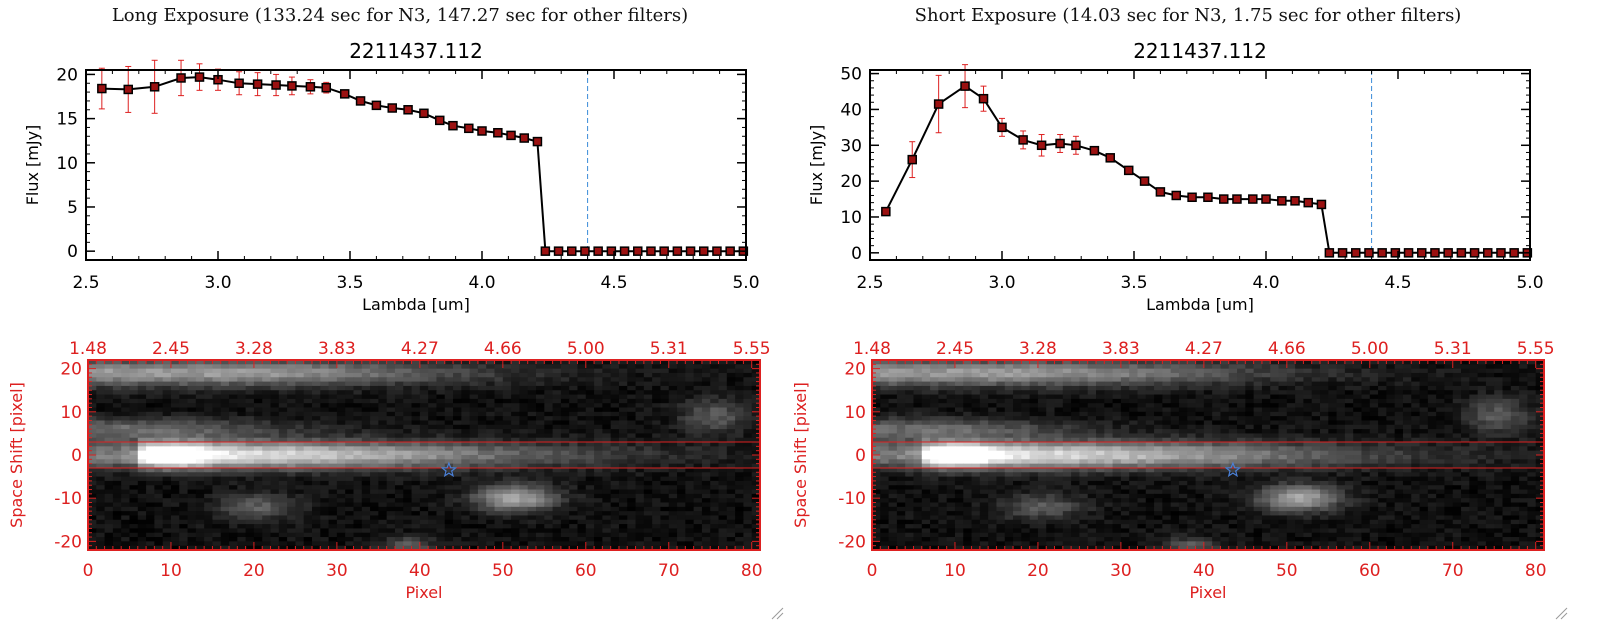  I want to click on x-tick-label: 3.0, so click(1001, 283).